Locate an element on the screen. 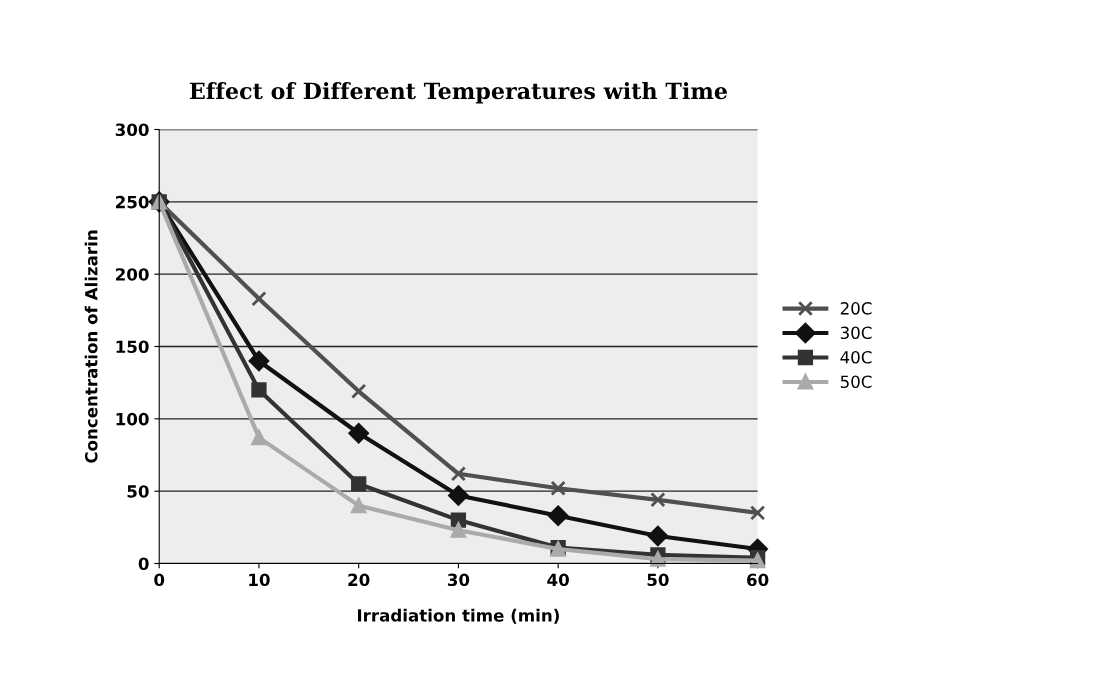 This screenshot has height=700, width=1098. legend-label: 30C is located at coordinates (856, 333).